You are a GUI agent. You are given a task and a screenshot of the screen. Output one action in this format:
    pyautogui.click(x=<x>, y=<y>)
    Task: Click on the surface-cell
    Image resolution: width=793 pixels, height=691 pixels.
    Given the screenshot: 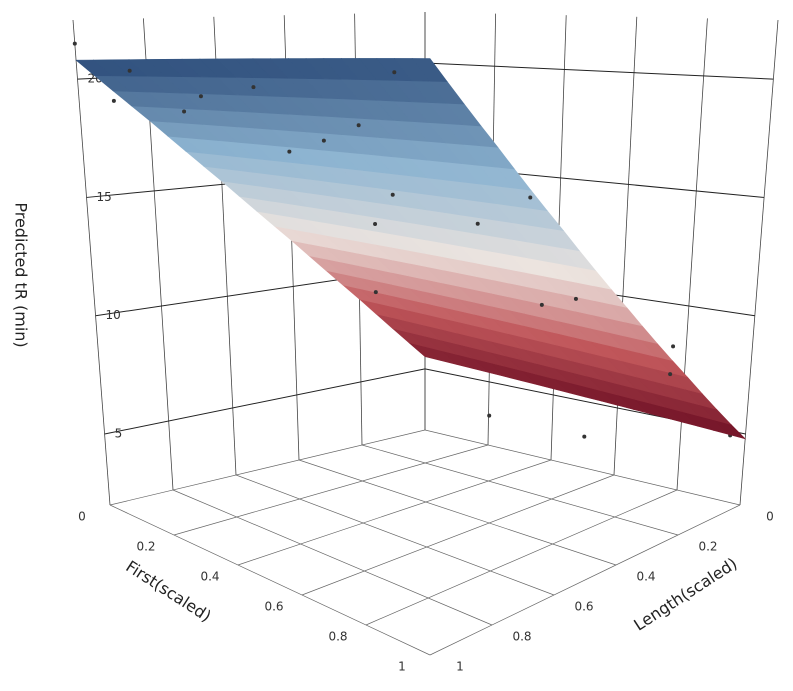 What is the action you would take?
    pyautogui.click(x=429, y=70)
    